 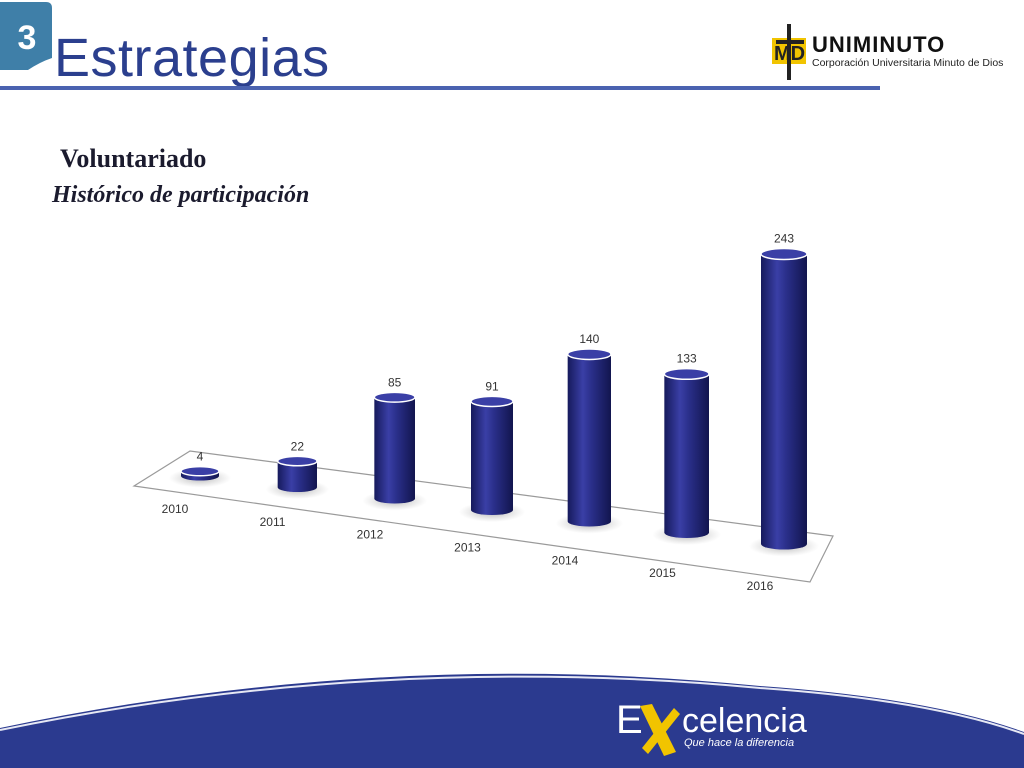 I want to click on chart-heading: Voluntariado, so click(x=133, y=158).